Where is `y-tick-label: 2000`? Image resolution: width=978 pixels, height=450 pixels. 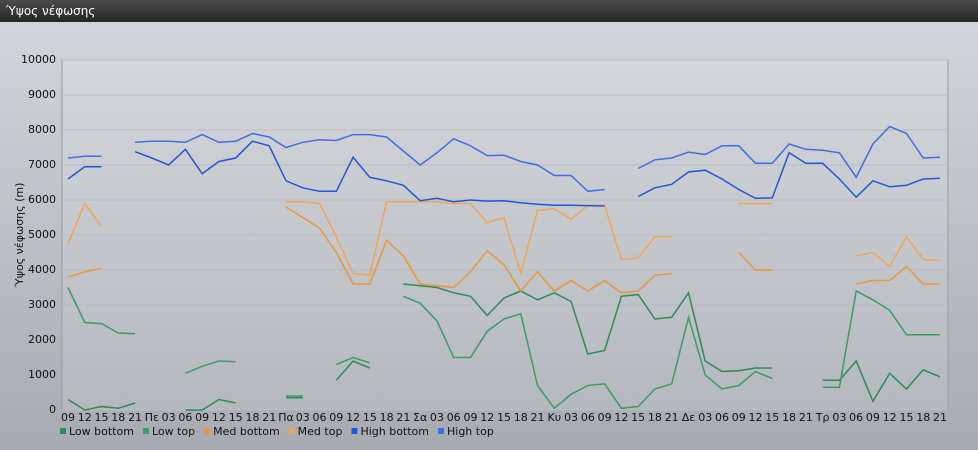 y-tick-label: 2000 is located at coordinates (42, 339).